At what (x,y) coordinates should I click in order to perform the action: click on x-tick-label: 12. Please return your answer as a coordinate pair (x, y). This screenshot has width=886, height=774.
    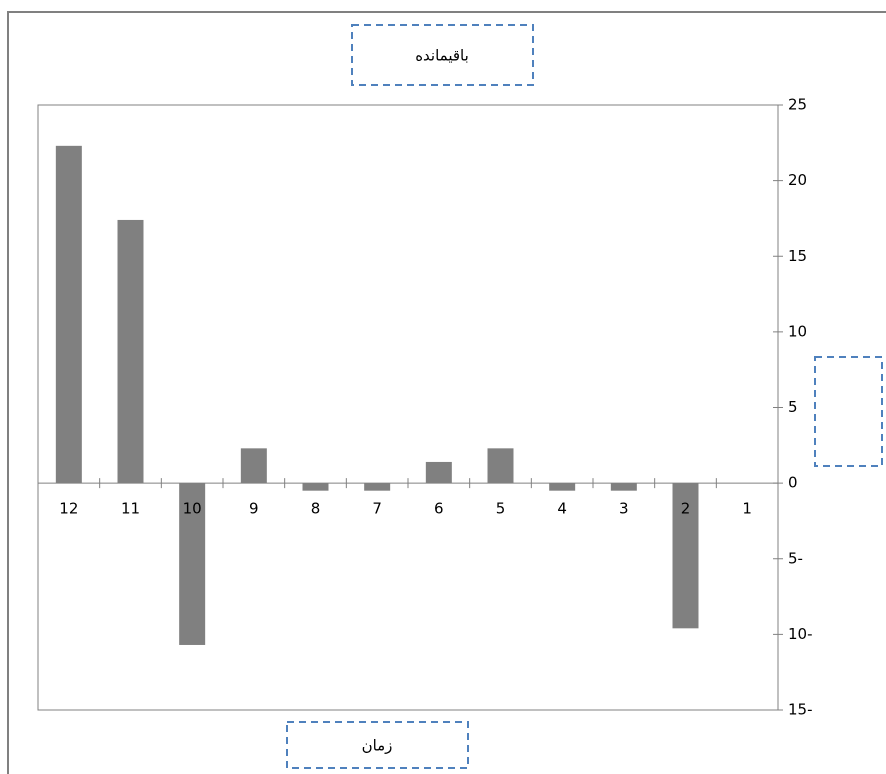
    Looking at the image, I should click on (68, 509).